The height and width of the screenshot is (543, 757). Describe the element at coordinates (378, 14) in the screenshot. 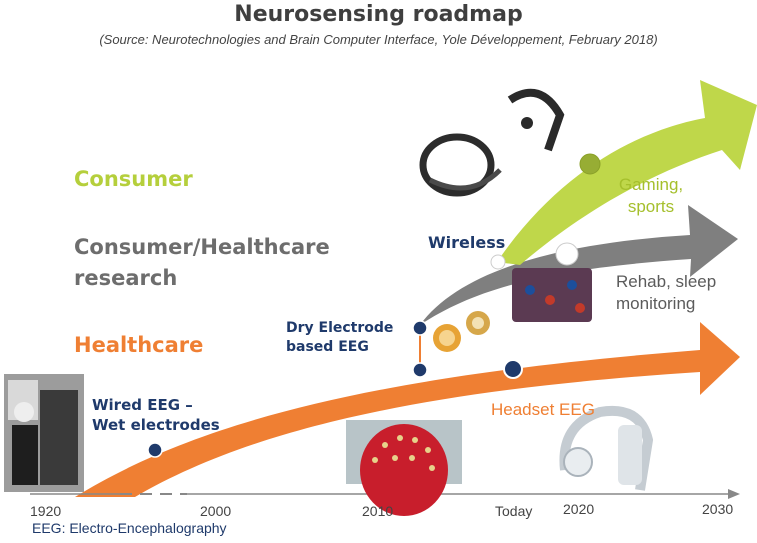

I see `page-title: Neurosensing roadmap` at that location.